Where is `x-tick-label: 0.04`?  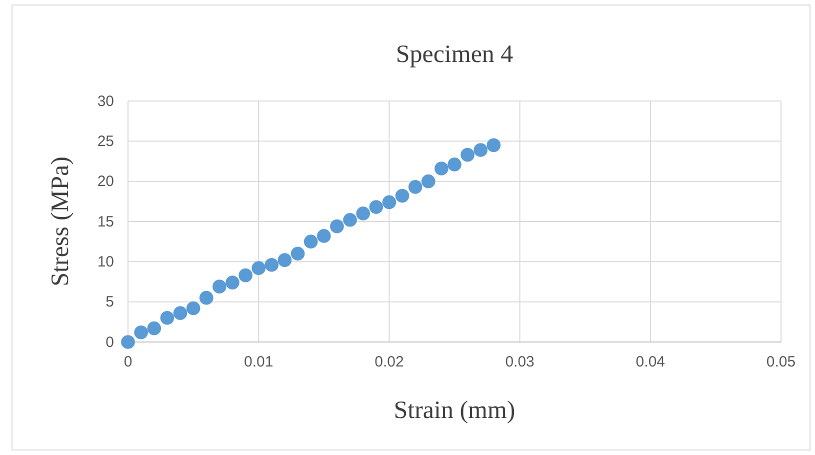 x-tick-label: 0.04 is located at coordinates (650, 362).